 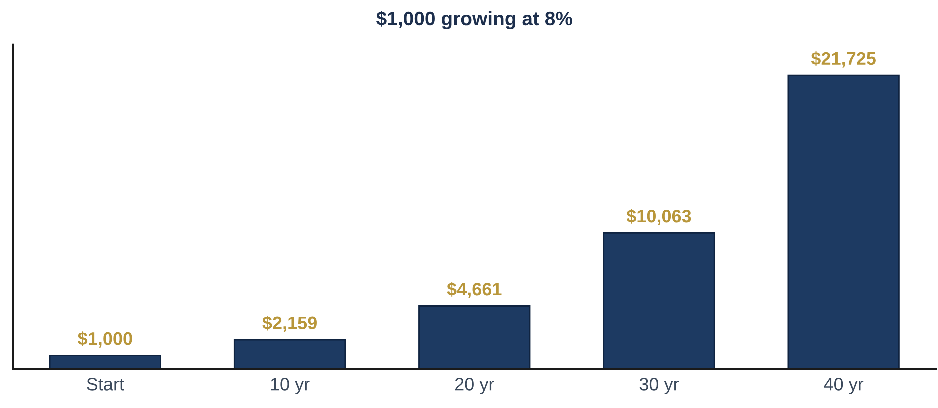 I want to click on x-tick-label: 40 yr, so click(x=844, y=386).